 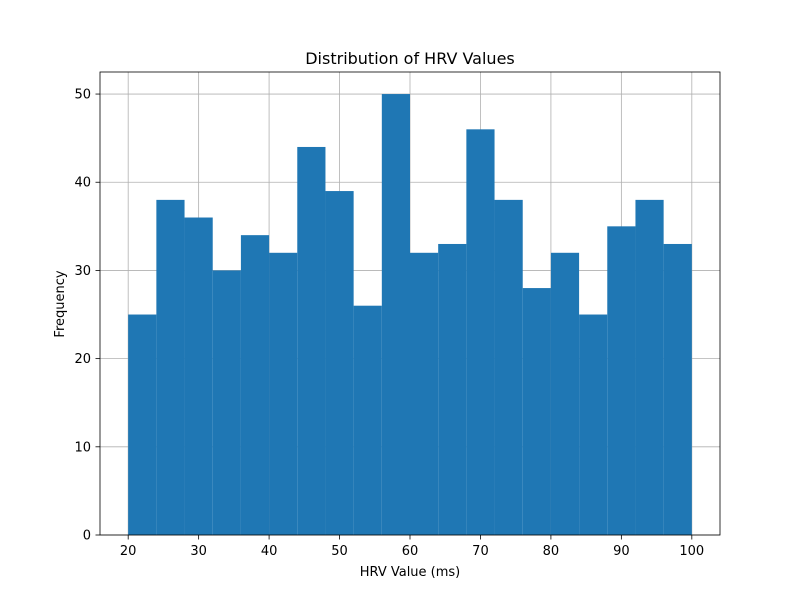 What do you see at coordinates (82, 359) in the screenshot?
I see `y-tick-label: 20` at bounding box center [82, 359].